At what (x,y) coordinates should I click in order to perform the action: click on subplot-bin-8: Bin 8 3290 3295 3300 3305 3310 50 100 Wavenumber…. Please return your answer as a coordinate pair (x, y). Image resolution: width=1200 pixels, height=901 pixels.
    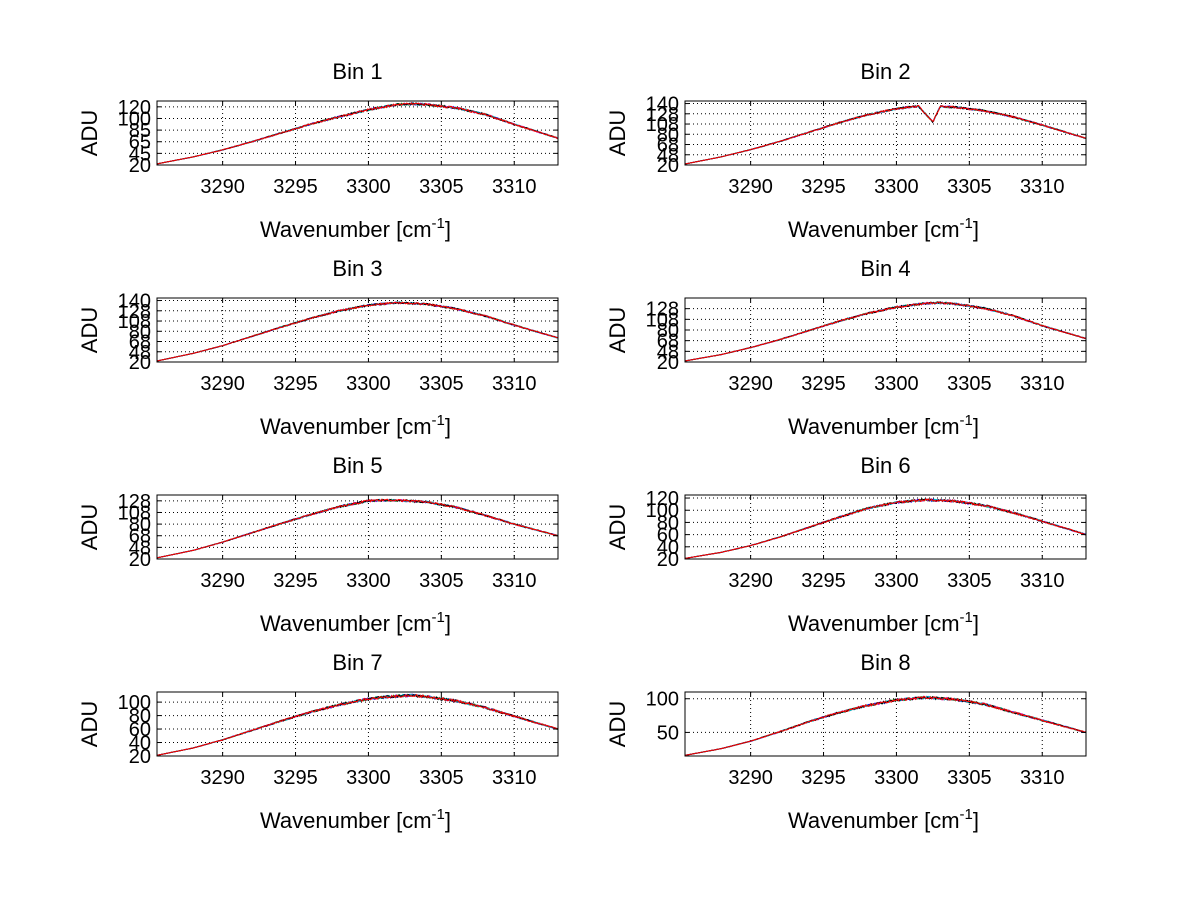
    Looking at the image, I should click on (846, 741).